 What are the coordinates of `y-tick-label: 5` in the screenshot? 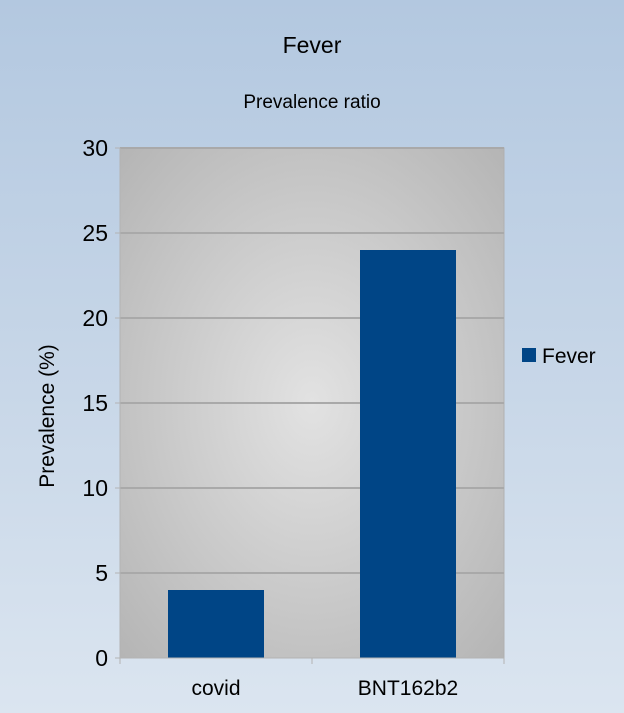 It's located at (101, 573).